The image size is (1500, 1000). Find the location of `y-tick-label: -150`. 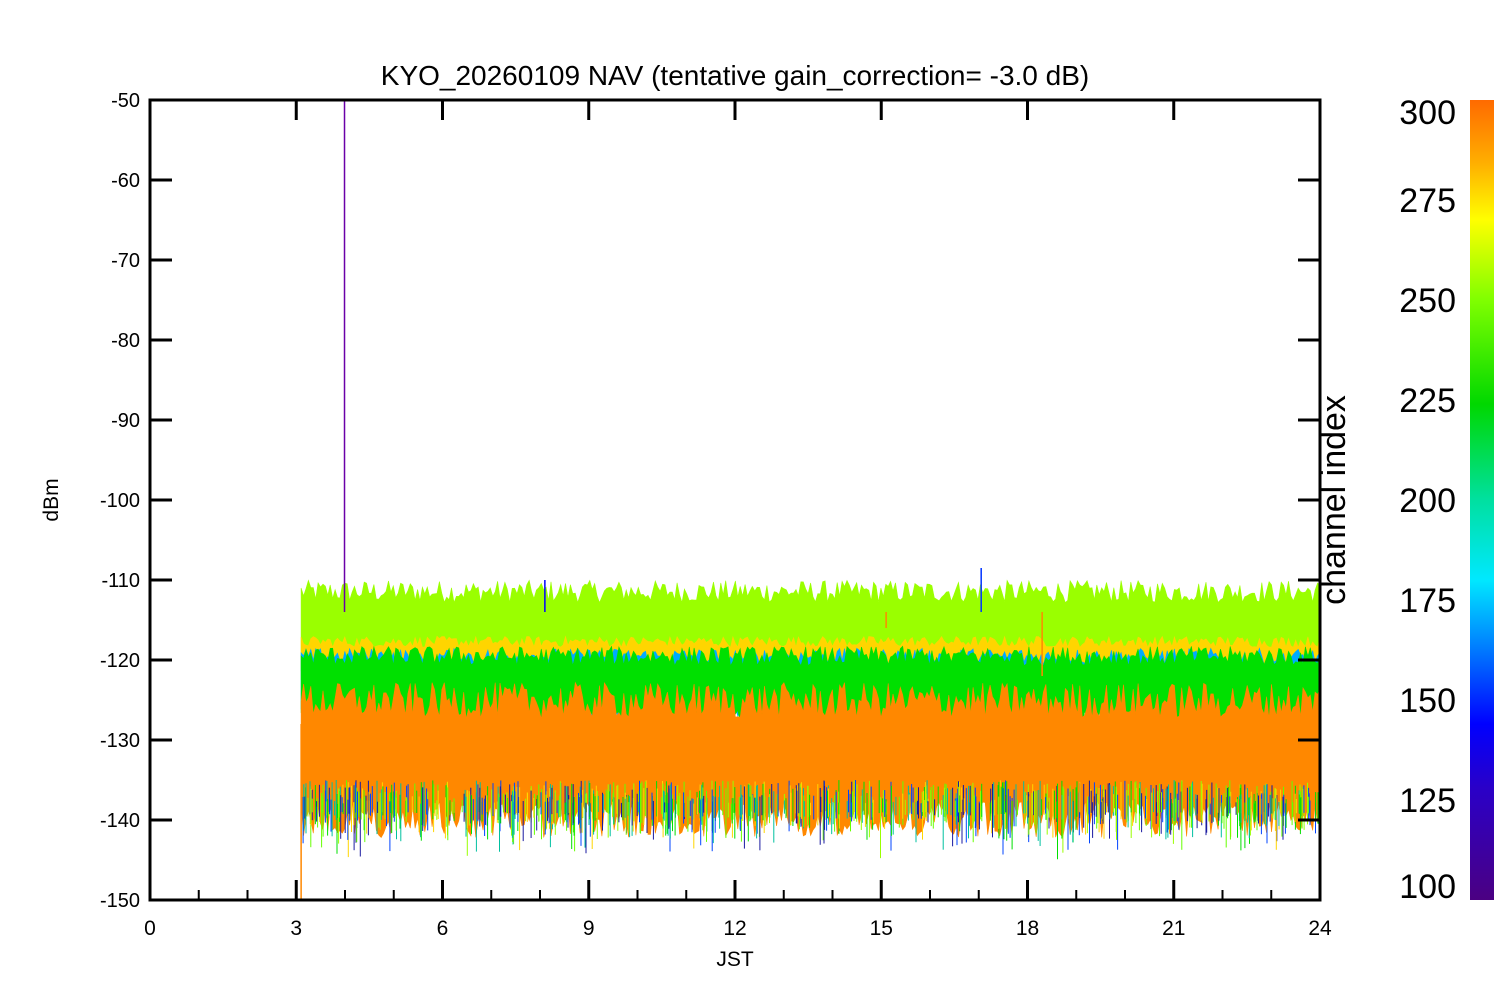

y-tick-label: -150 is located at coordinates (120, 901).